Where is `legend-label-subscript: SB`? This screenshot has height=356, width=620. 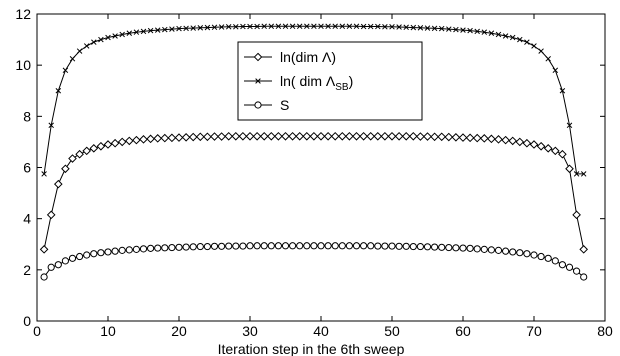 legend-label-subscript: SB is located at coordinates (342, 87).